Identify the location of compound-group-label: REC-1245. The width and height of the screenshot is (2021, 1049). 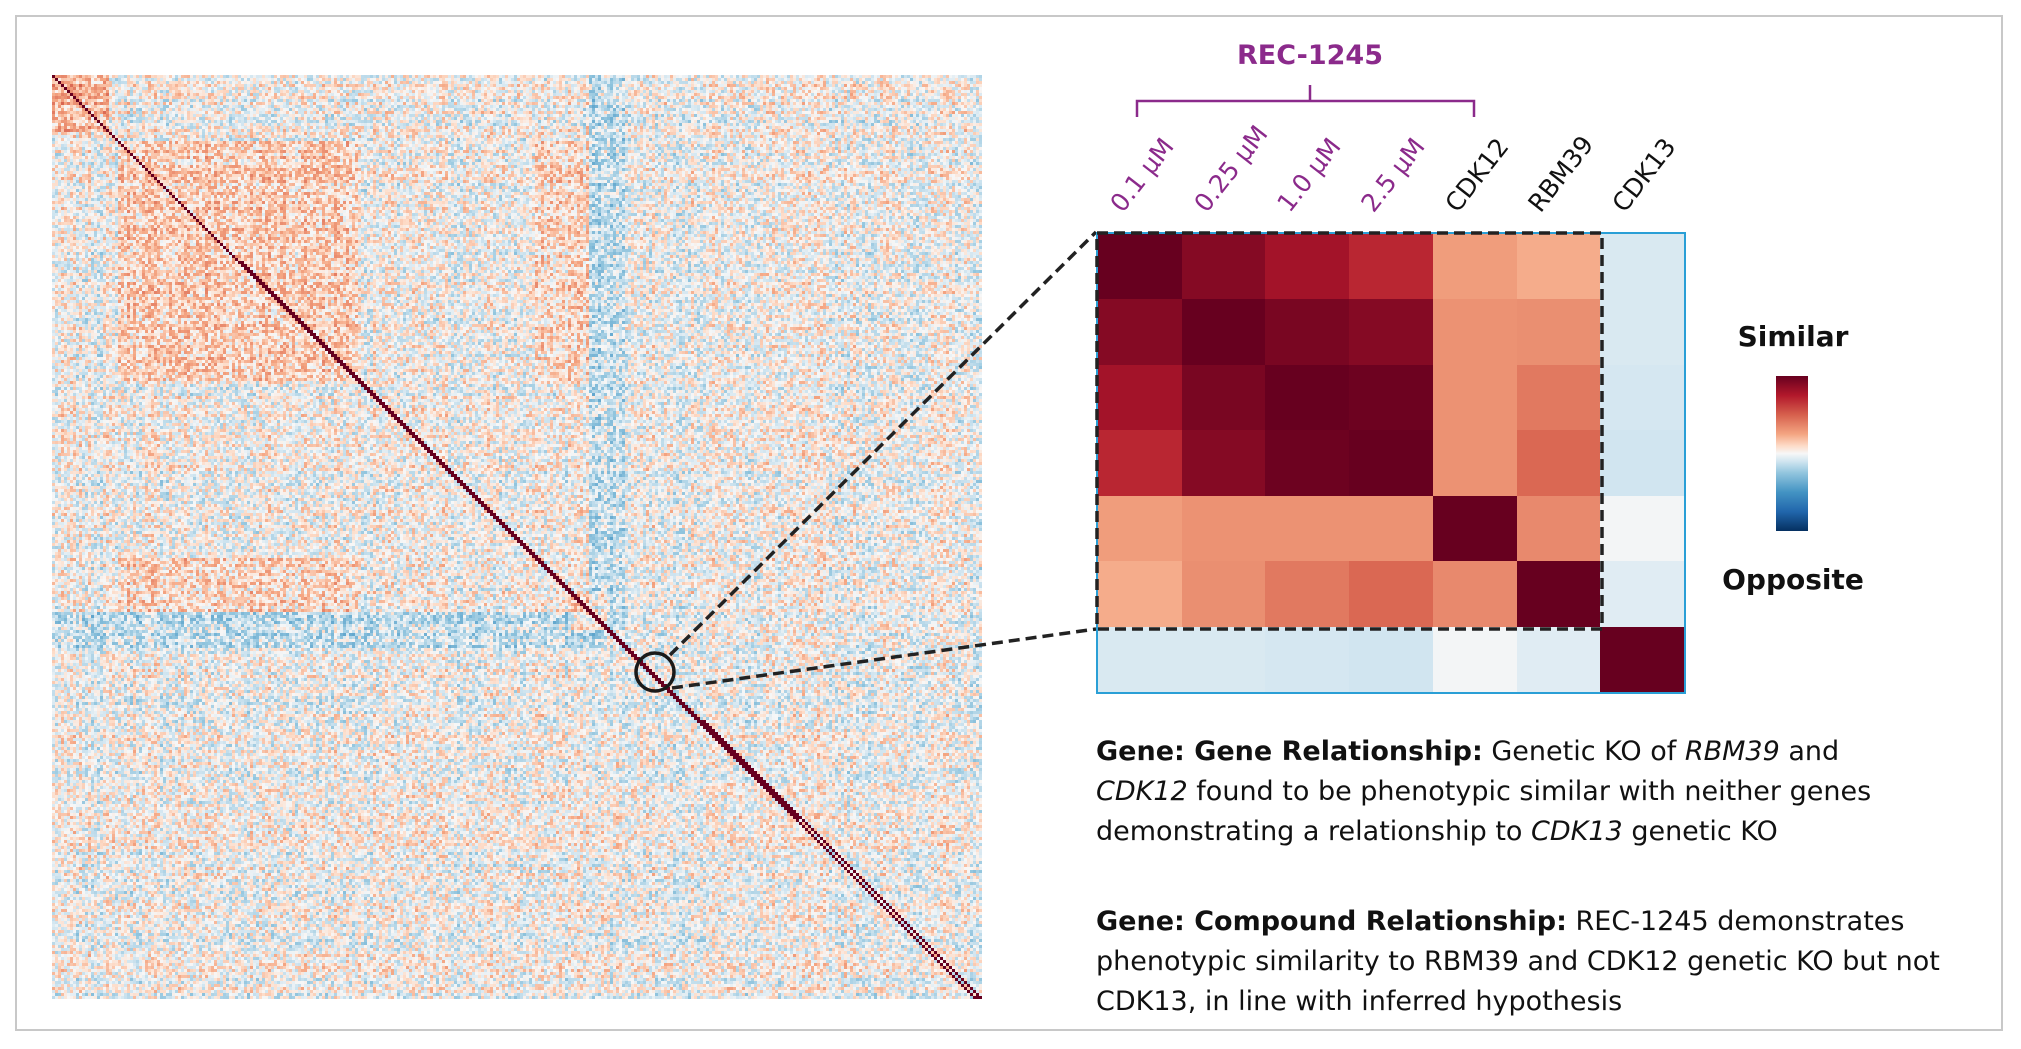
(1310, 55).